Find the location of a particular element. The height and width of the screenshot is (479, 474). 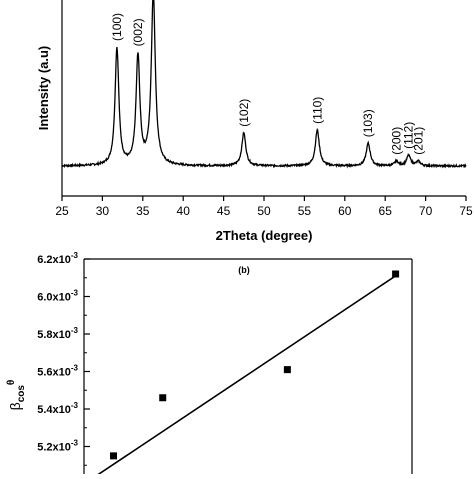

wh-y-axis-title-sup: θ is located at coordinates (11, 382).